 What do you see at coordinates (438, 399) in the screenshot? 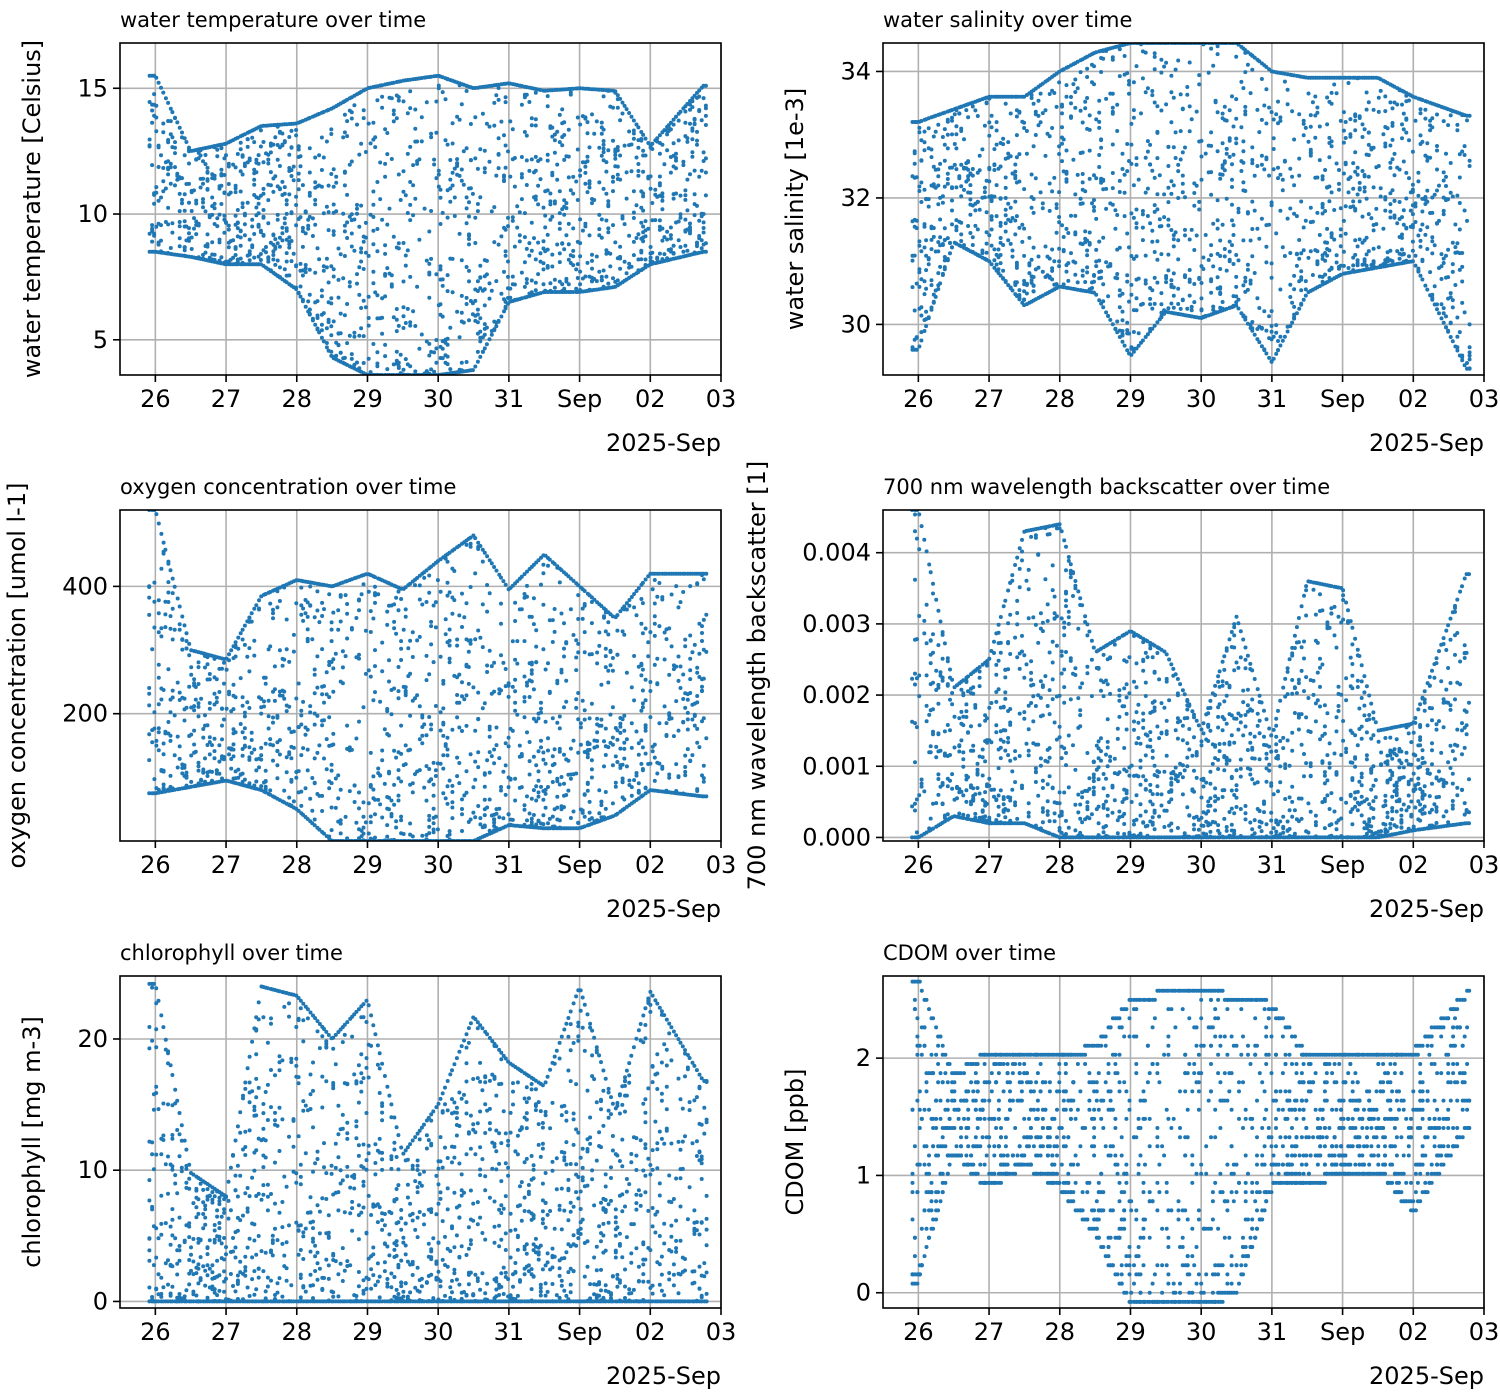
I see `x-tick-label: 30` at bounding box center [438, 399].